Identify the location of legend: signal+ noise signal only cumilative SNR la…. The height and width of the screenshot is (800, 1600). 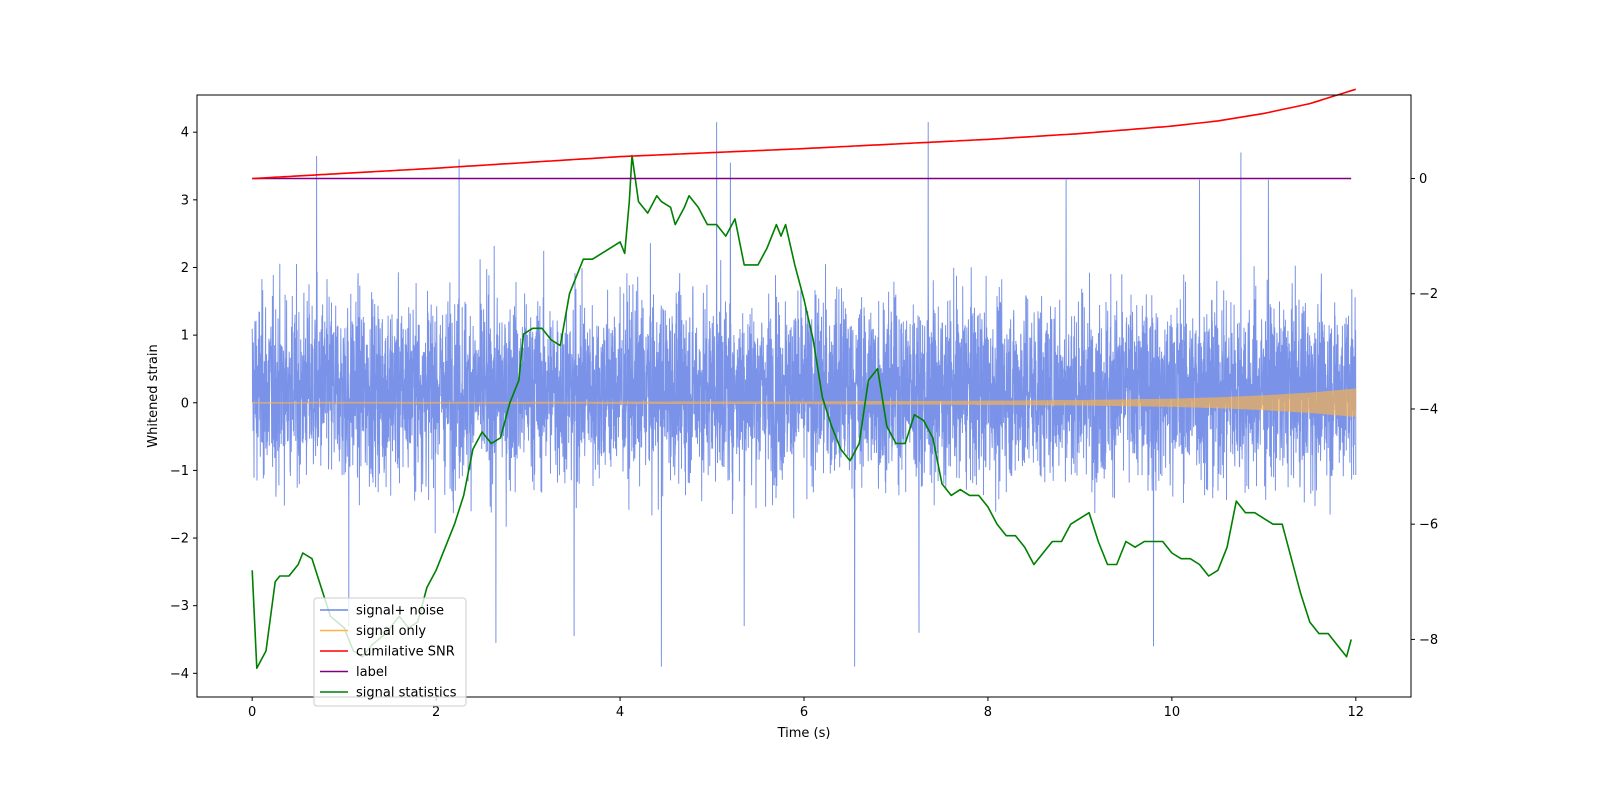
(390, 652).